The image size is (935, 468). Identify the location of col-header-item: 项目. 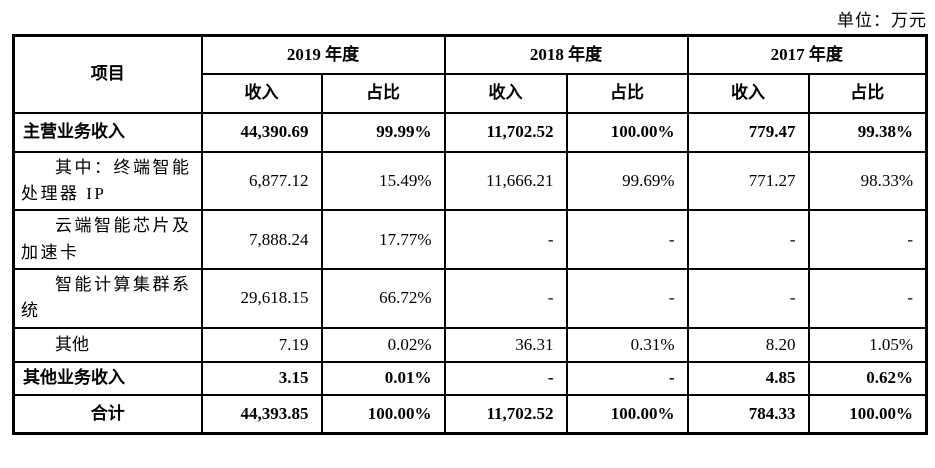
(107, 74).